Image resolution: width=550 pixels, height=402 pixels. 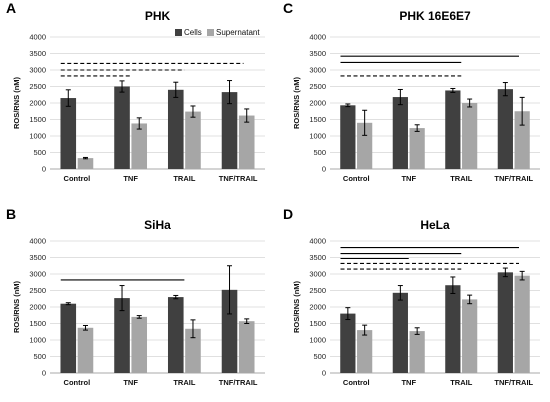 What do you see at coordinates (435, 225) in the screenshot?
I see `panel-title: HeLa` at bounding box center [435, 225].